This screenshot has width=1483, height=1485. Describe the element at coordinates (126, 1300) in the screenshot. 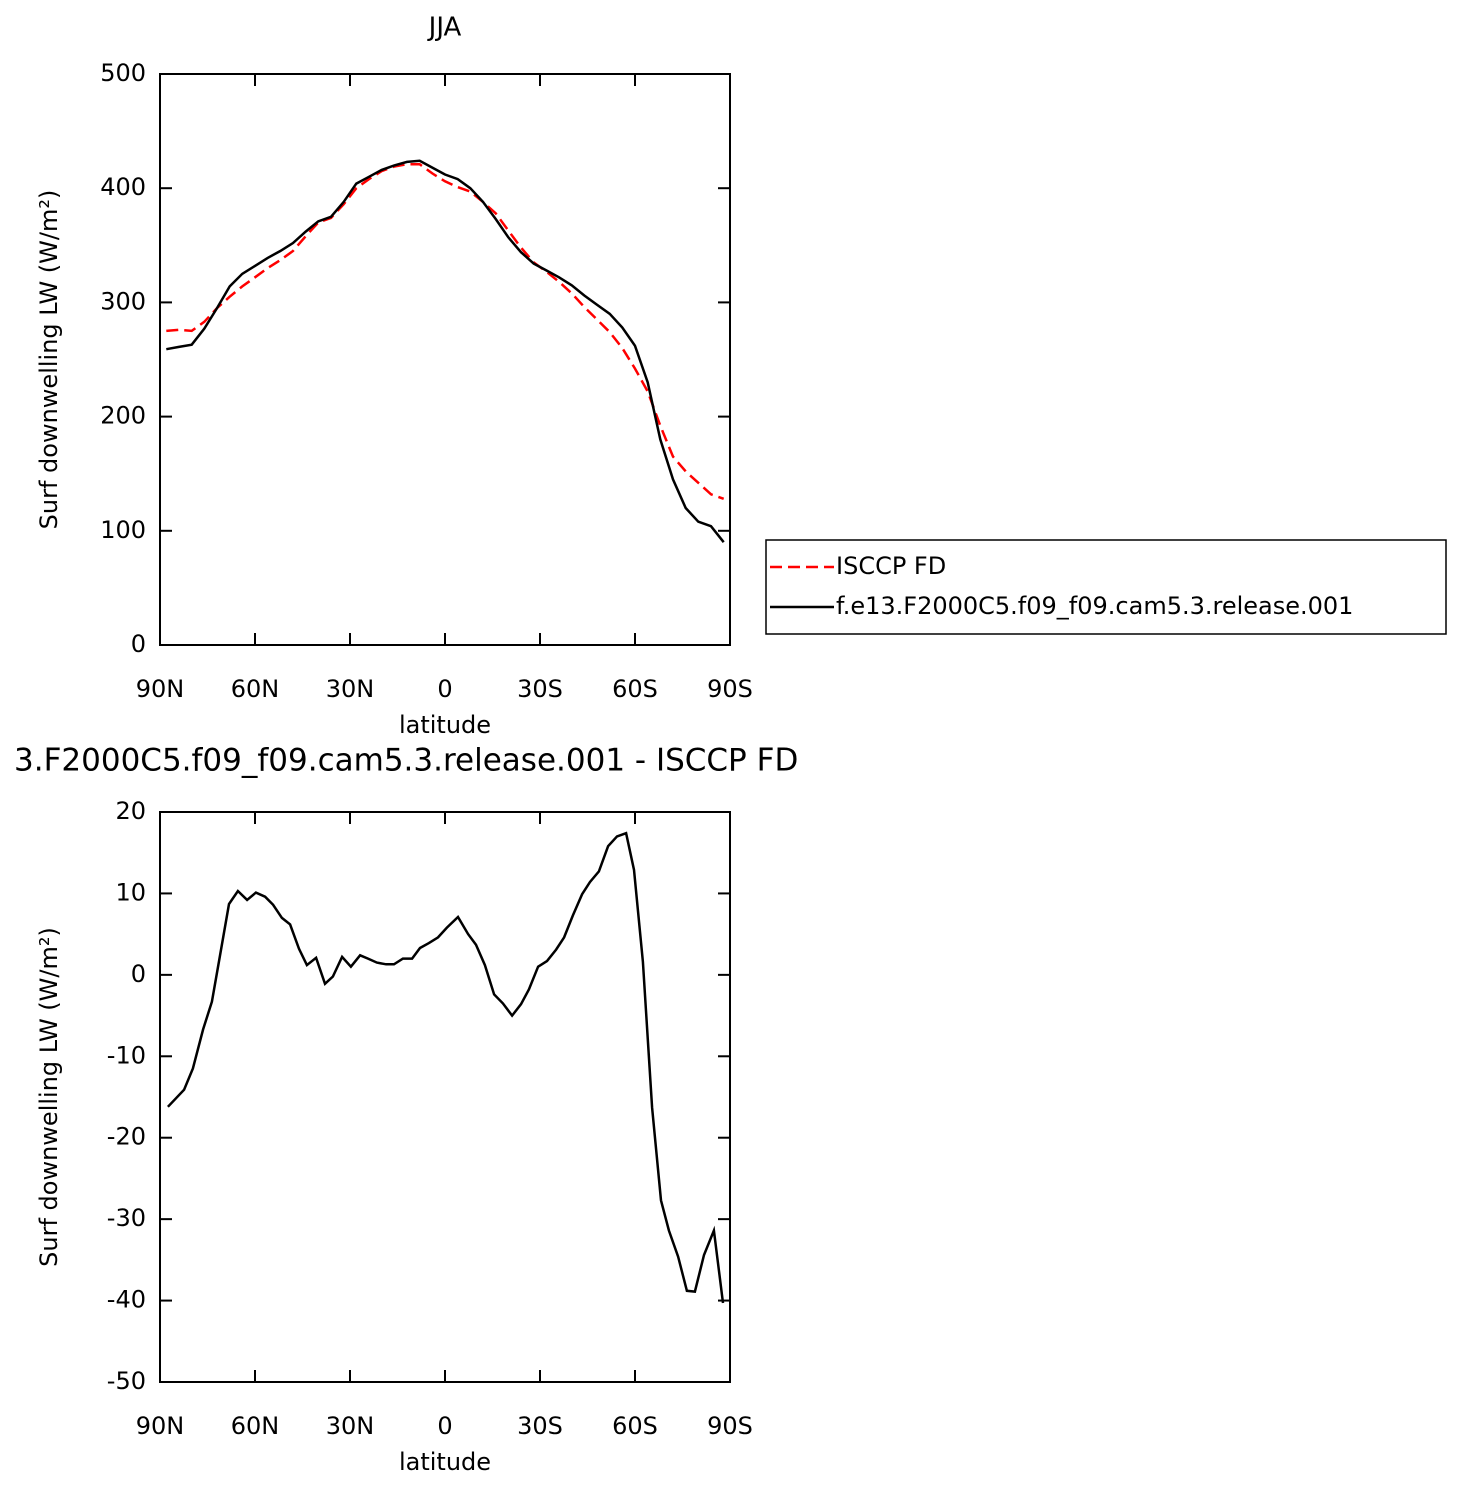

I see `y-tick-label: -40` at that location.